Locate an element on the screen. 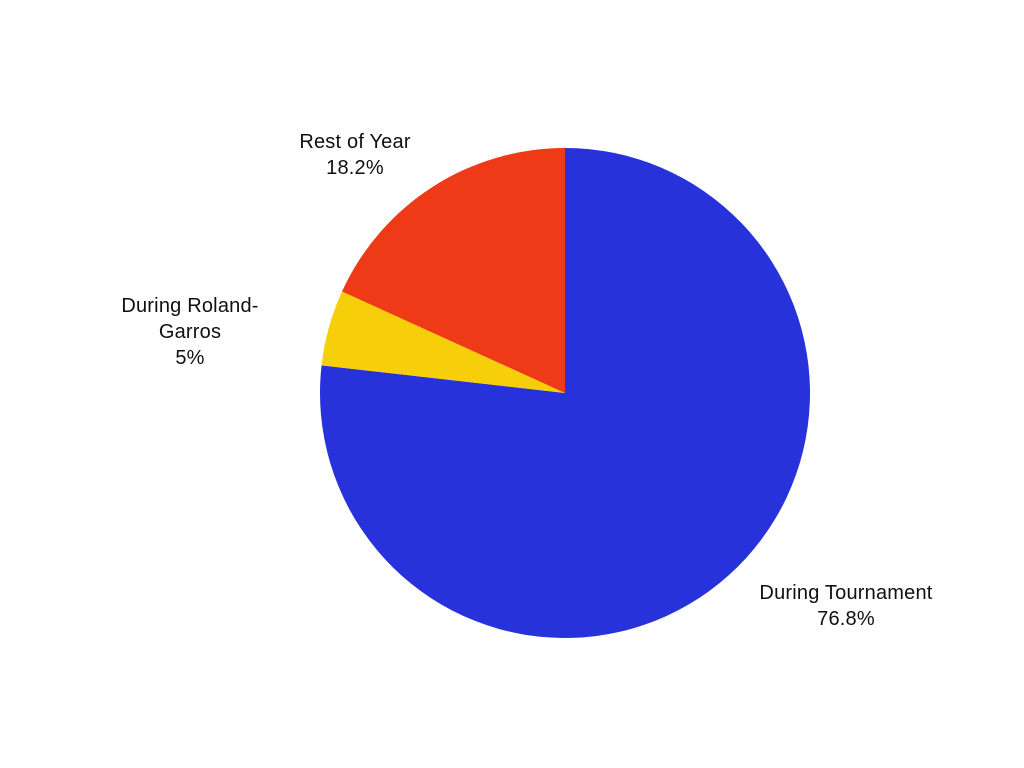  label-during-tournament-name: During Tournament is located at coordinates (846, 593).